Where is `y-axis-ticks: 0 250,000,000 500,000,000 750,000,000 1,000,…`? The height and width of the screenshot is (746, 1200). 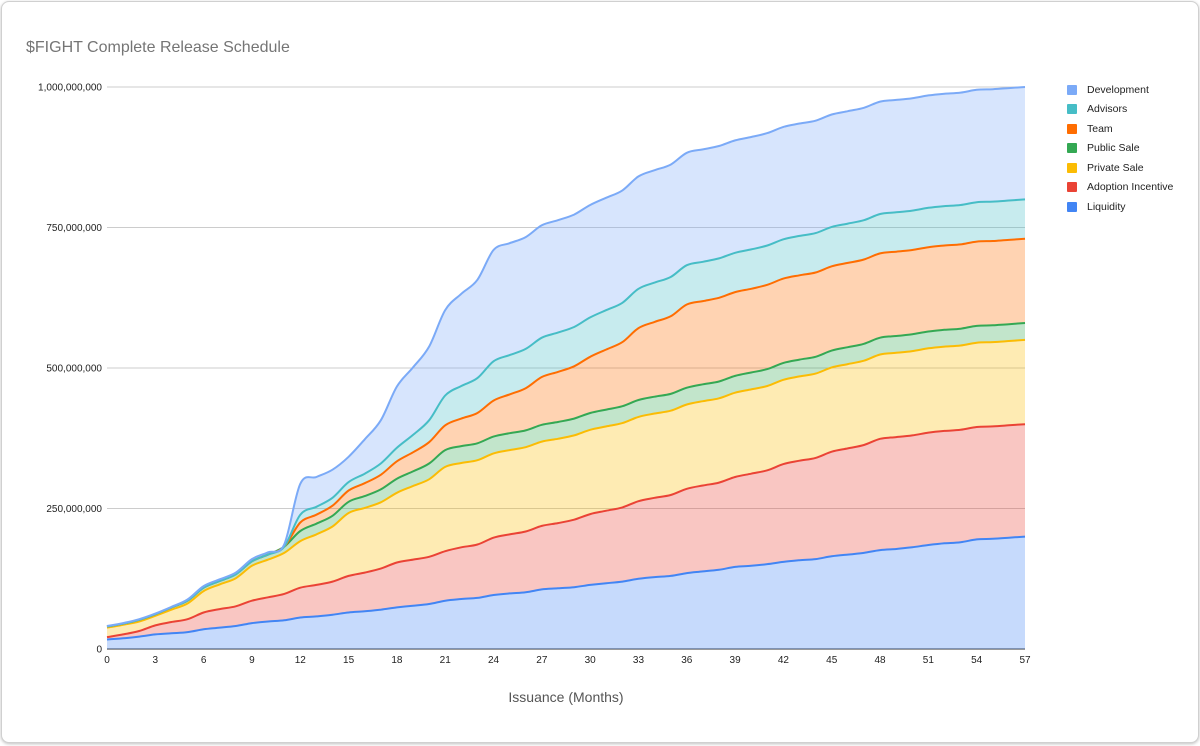 y-axis-ticks: 0 250,000,000 500,000,000 750,000,000 1,000,… is located at coordinates (70, 369).